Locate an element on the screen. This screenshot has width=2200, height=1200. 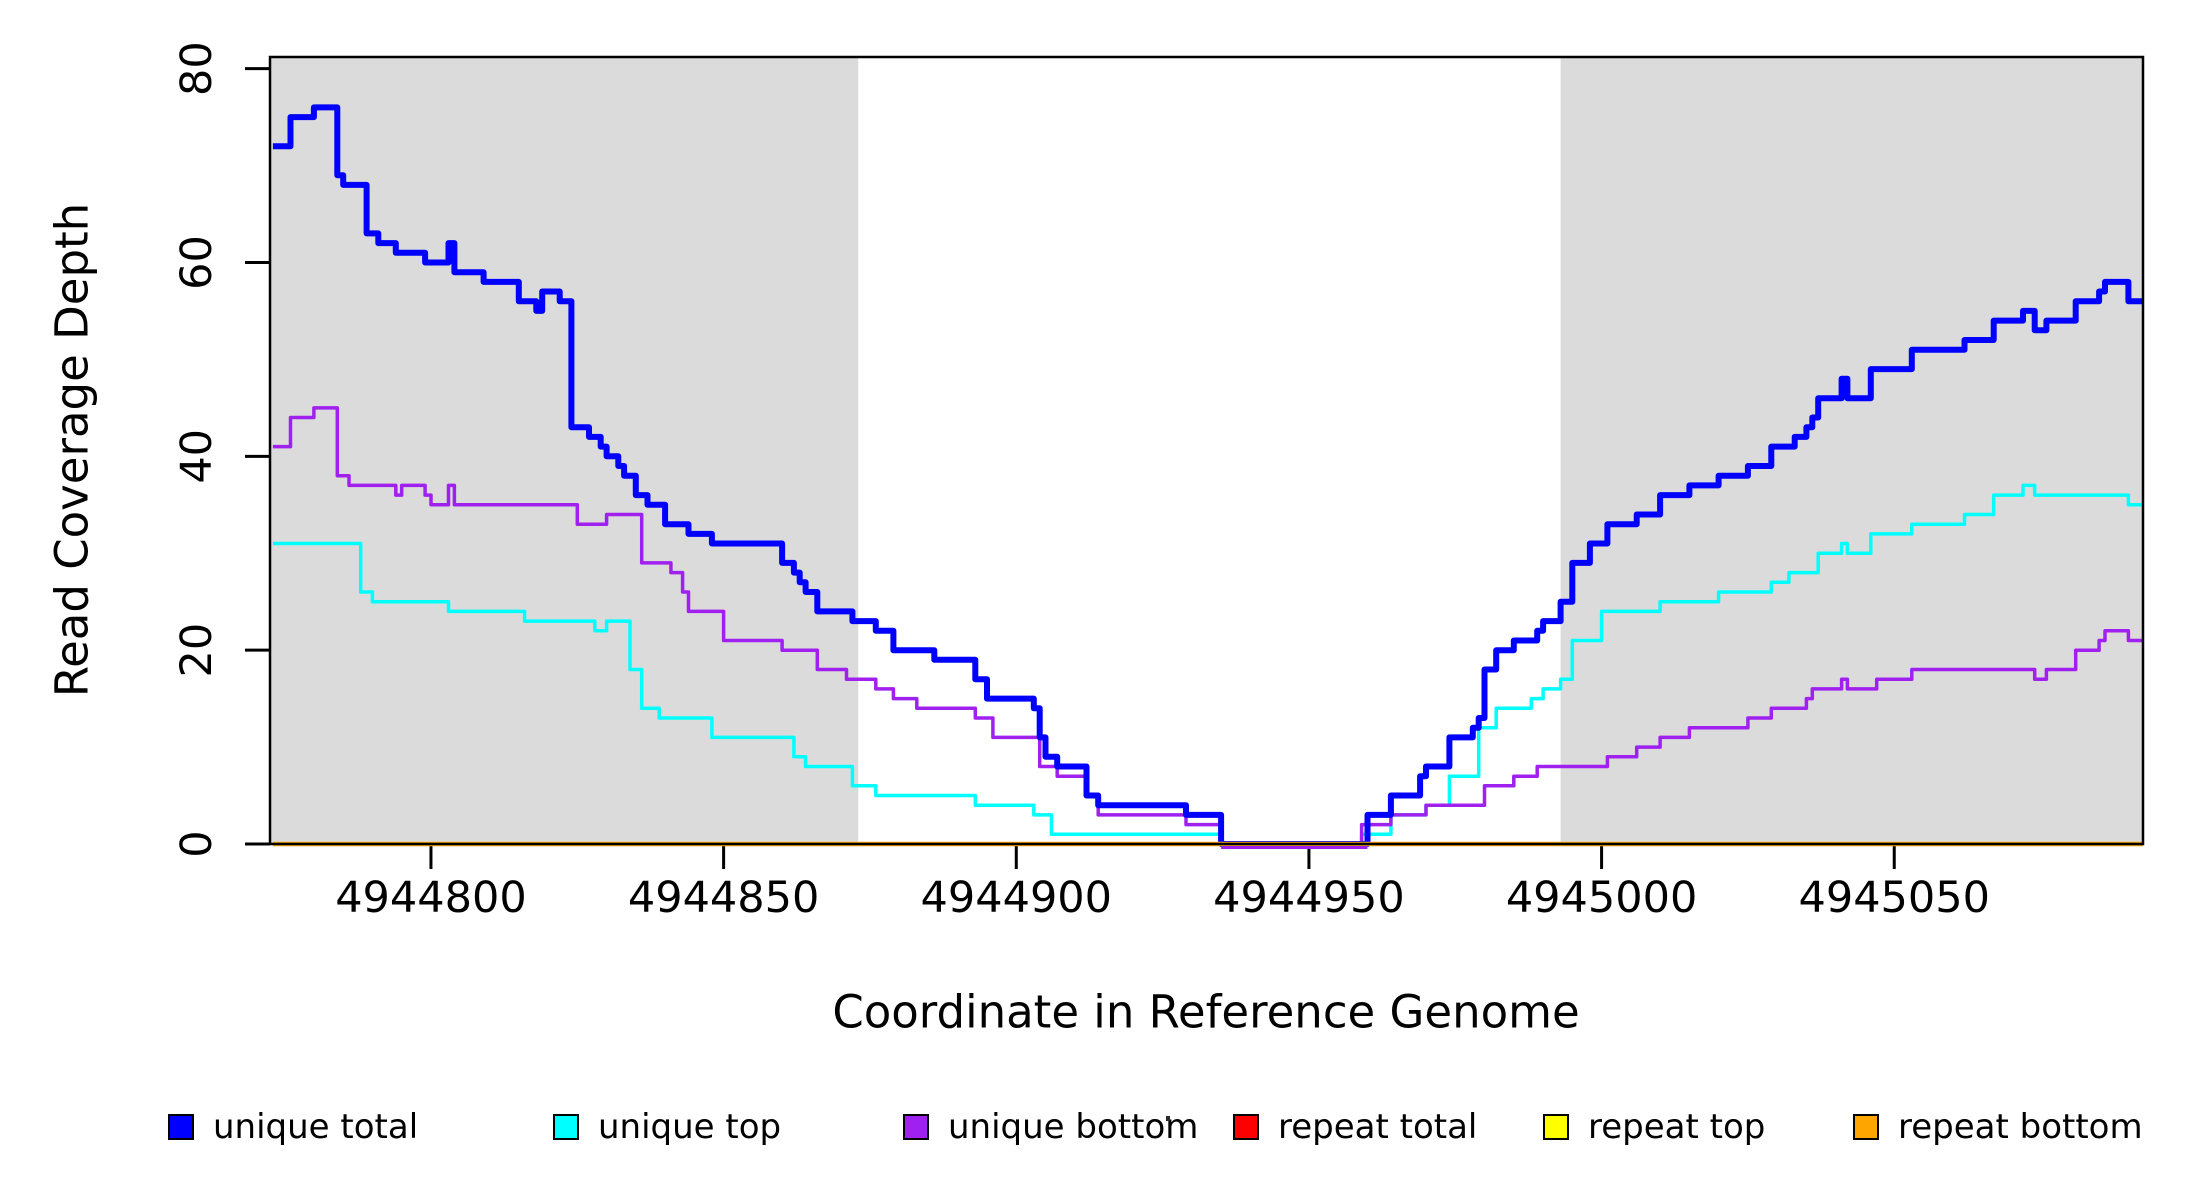
legend-label: repeat top is located at coordinates (1677, 1127).